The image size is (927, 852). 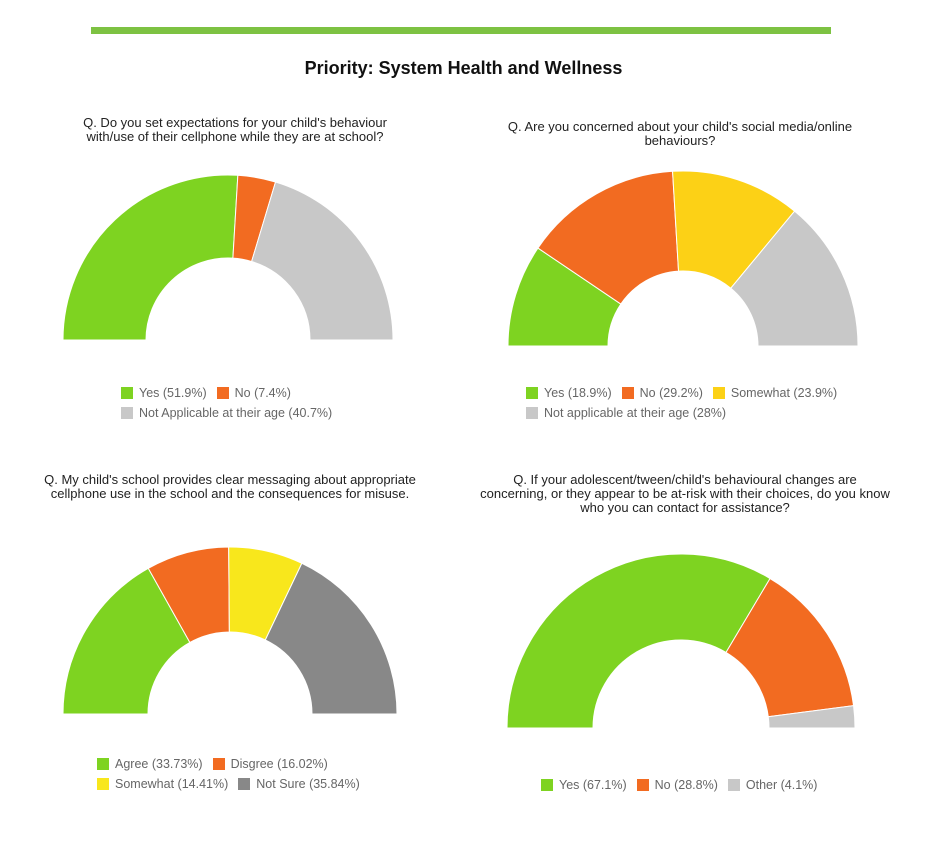 I want to click on legend-label: Not Sure (35.84%), so click(x=308, y=784).